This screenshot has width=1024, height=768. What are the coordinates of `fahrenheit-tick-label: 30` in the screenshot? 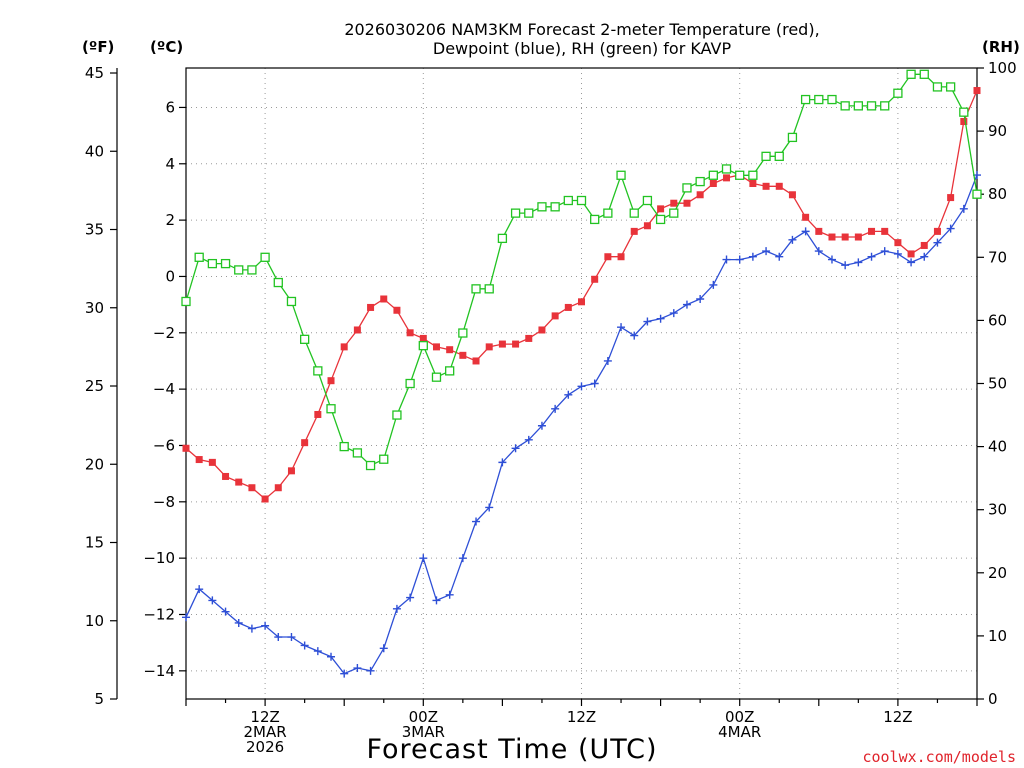 It's located at (94, 308).